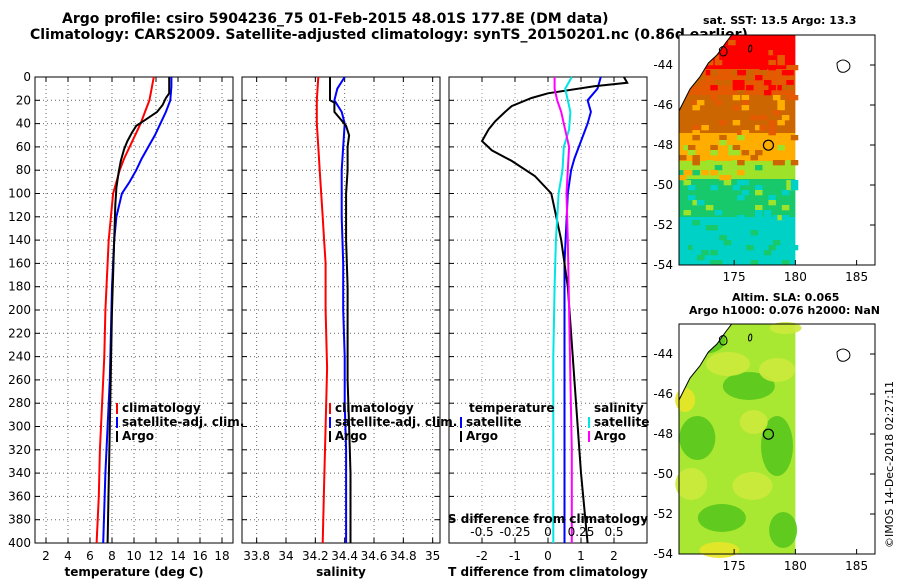 This screenshot has width=900, height=580. What do you see at coordinates (581, 556) in the screenshot?
I see `x-tick-label: 1` at bounding box center [581, 556].